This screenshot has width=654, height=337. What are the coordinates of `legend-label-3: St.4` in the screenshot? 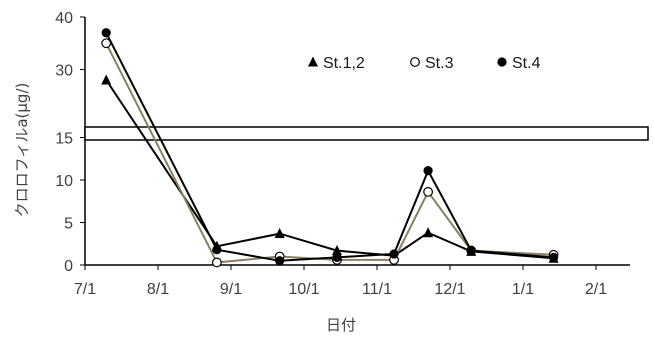 It's located at (526, 63).